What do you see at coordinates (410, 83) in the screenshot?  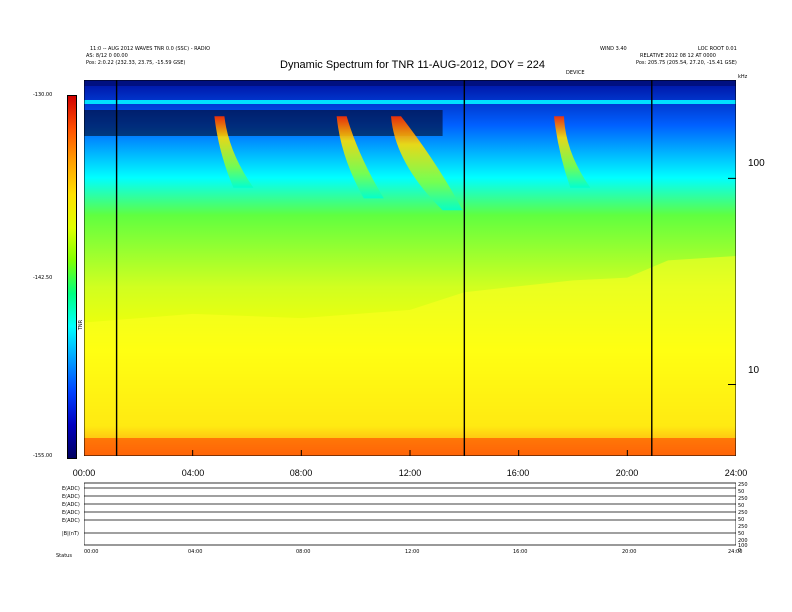 I see `top-band-dark` at bounding box center [410, 83].